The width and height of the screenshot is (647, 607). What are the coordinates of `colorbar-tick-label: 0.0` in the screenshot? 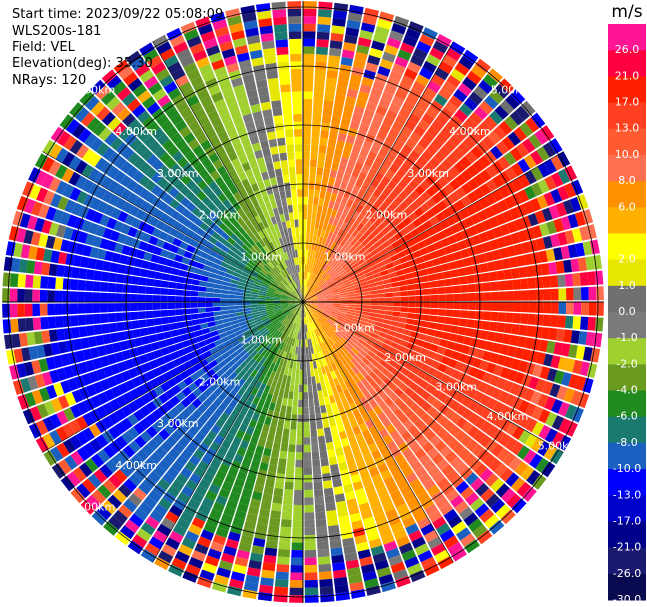 It's located at (627, 311).